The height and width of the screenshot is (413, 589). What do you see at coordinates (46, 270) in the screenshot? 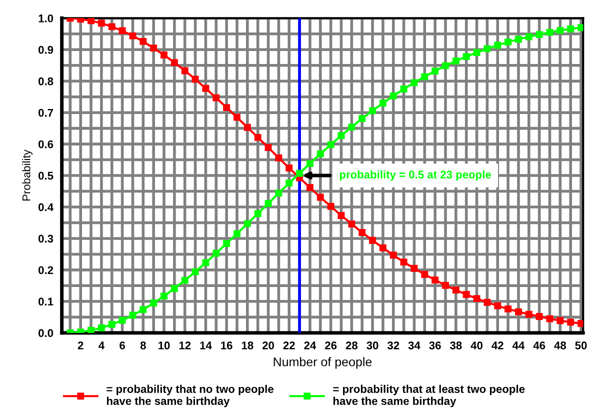
I see `y-tick-label: 0.2` at bounding box center [46, 270].